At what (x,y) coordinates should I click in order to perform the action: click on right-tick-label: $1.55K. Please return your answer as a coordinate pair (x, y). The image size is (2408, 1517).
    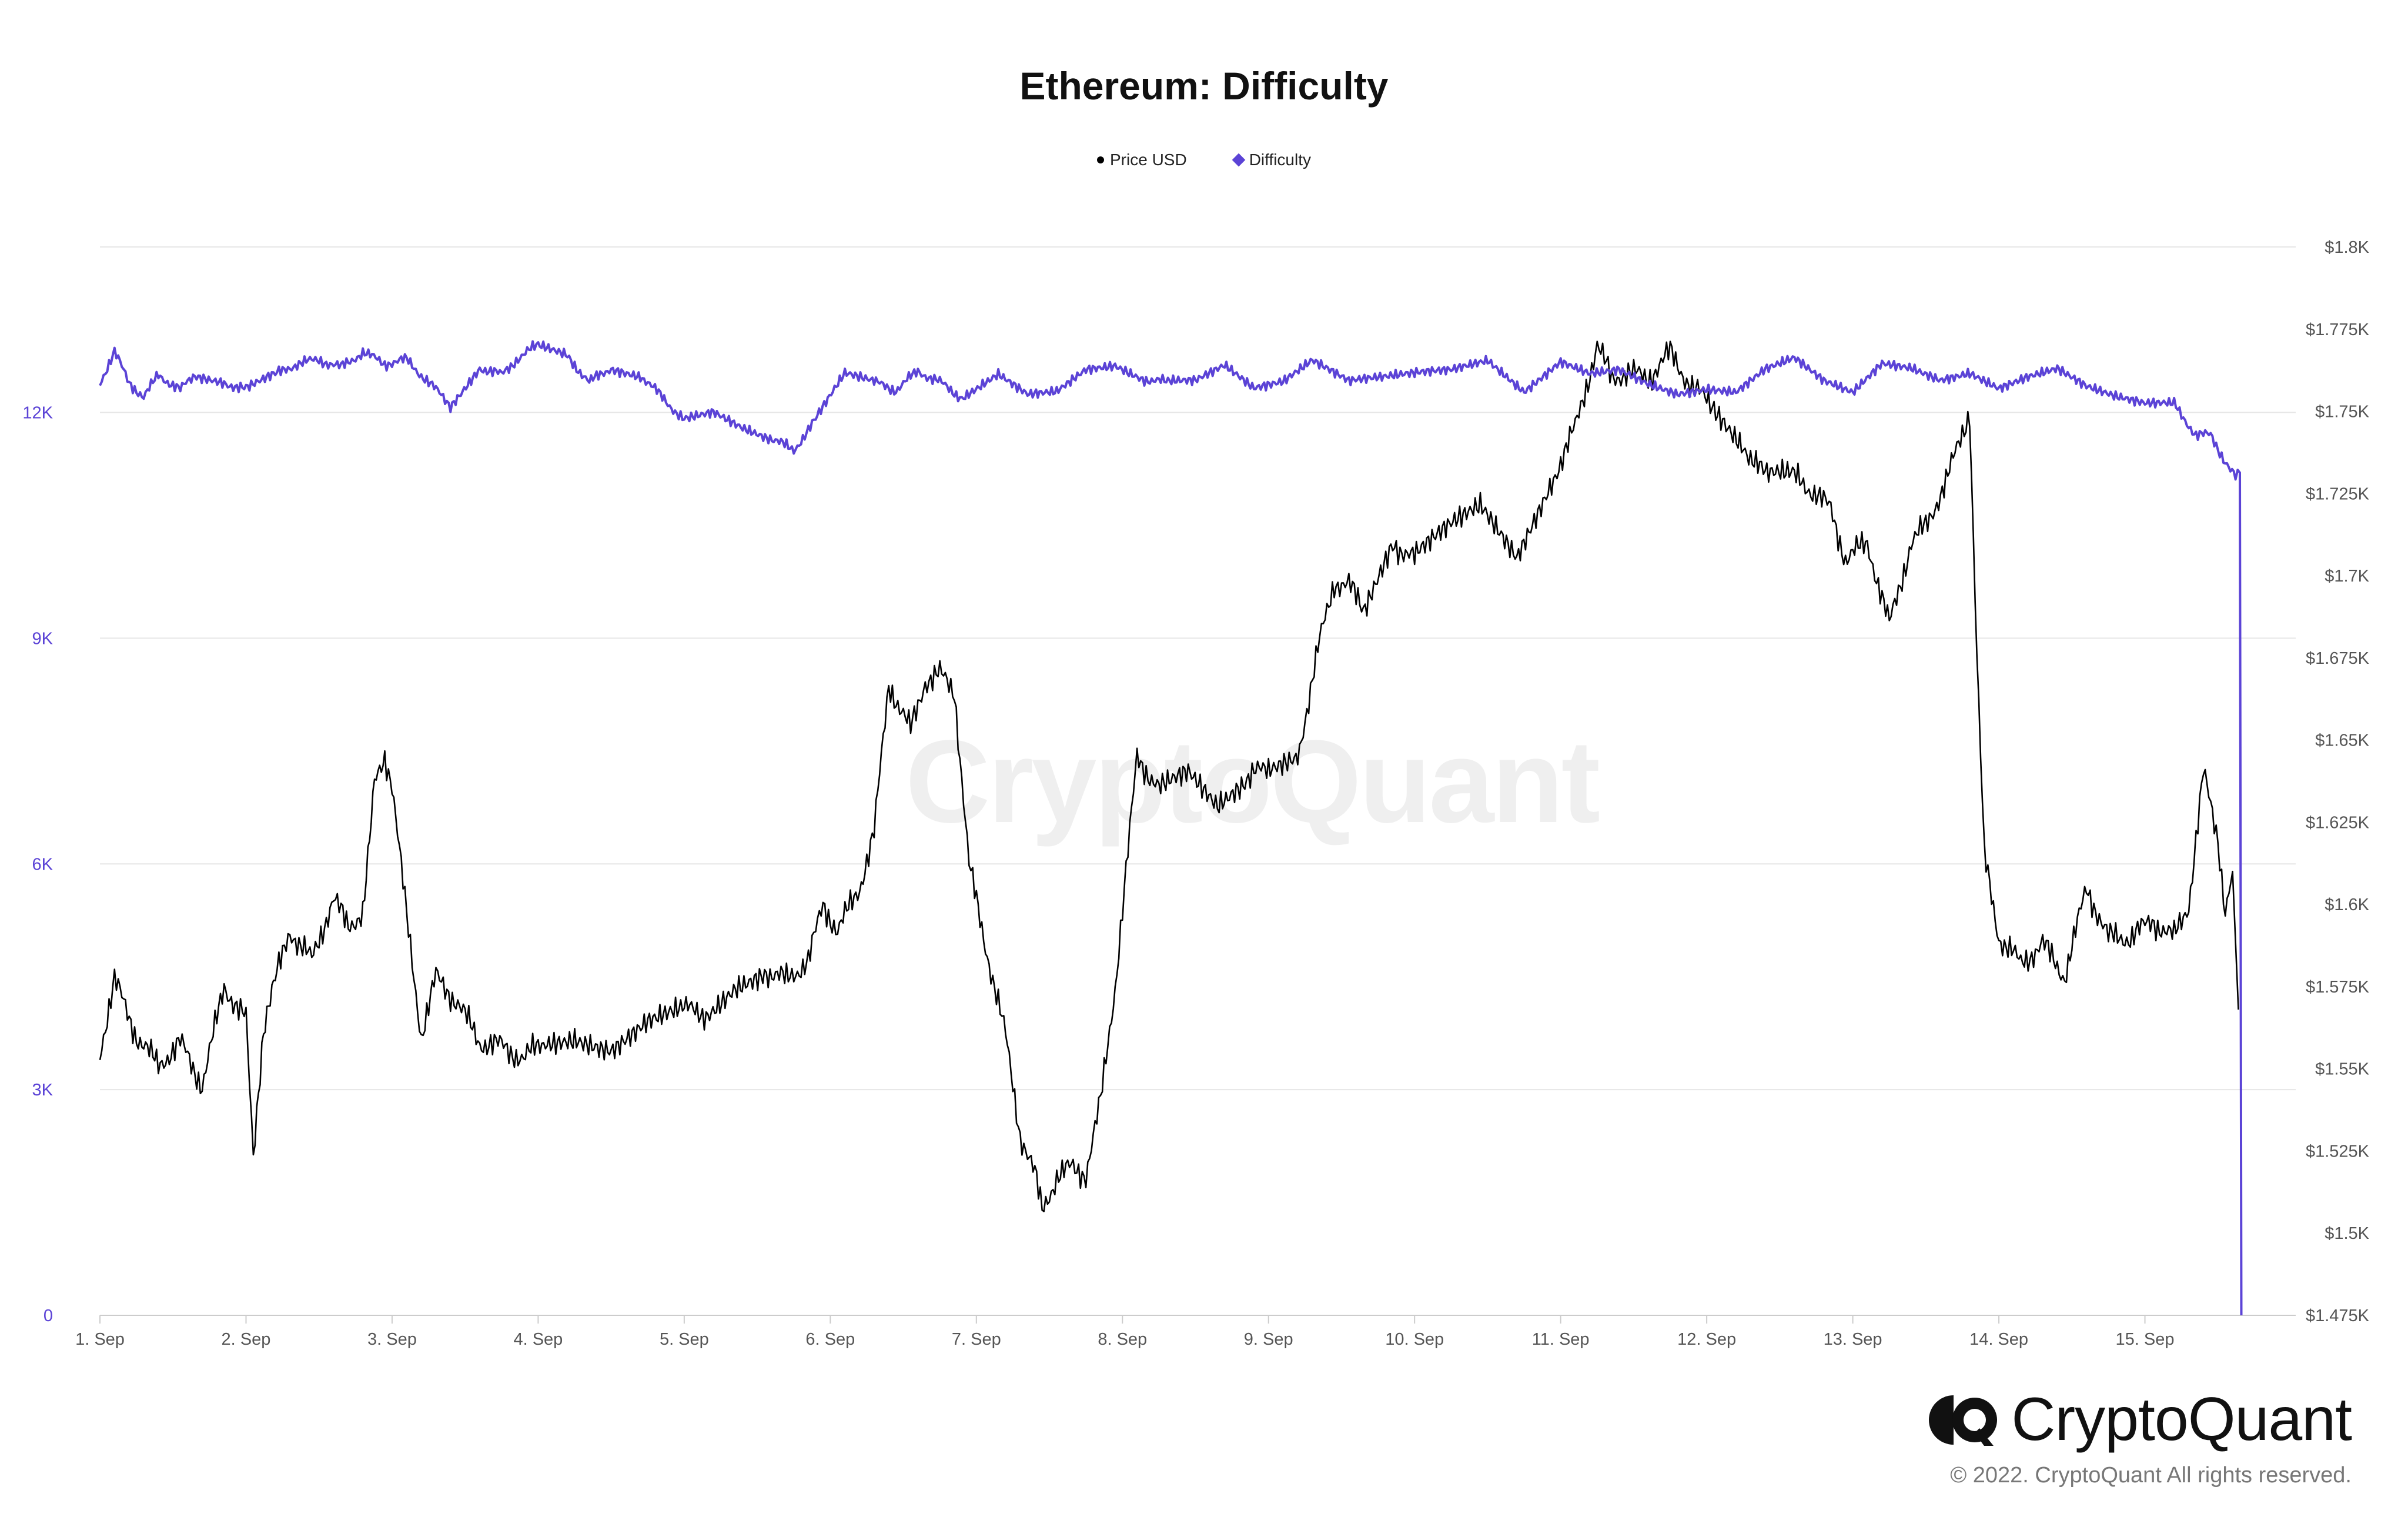
    Looking at the image, I should click on (2342, 1069).